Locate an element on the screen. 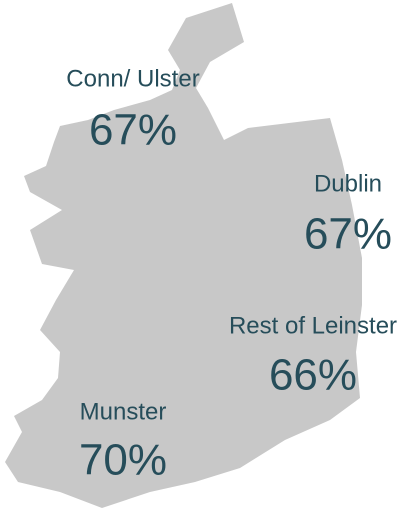 This screenshot has height=515, width=411. region-name: Conn/ Ulster is located at coordinates (132, 78).